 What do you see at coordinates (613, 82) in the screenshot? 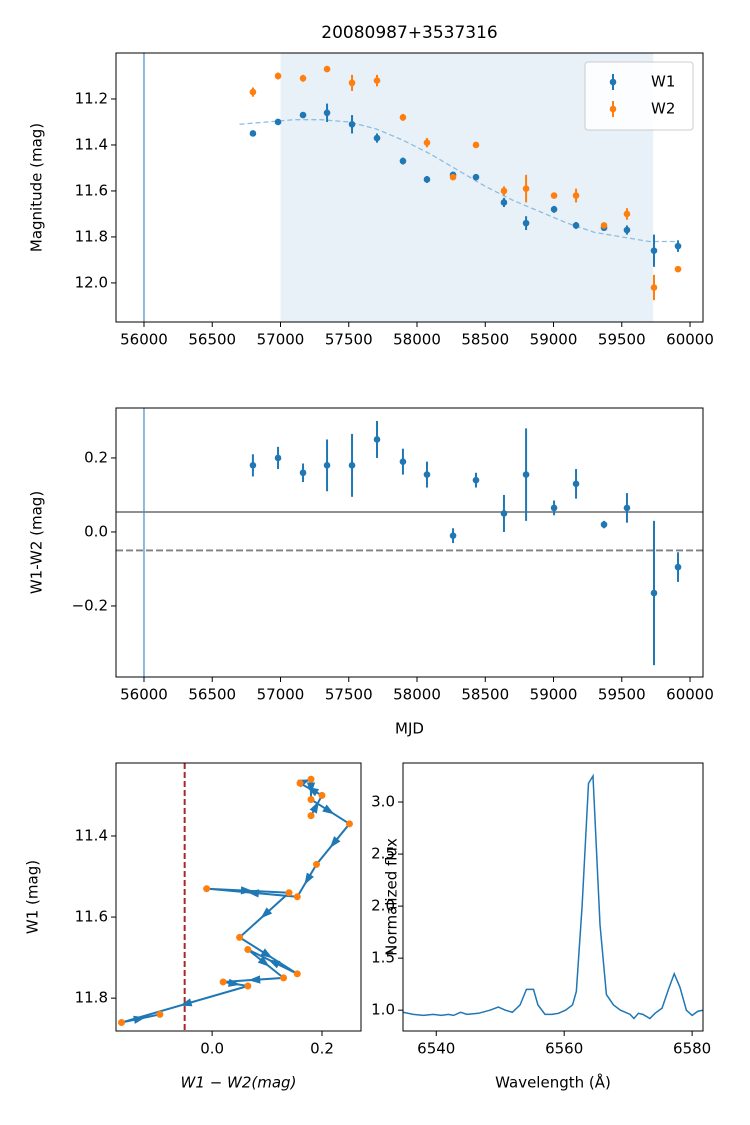
I see `legend-swatch` at bounding box center [613, 82].